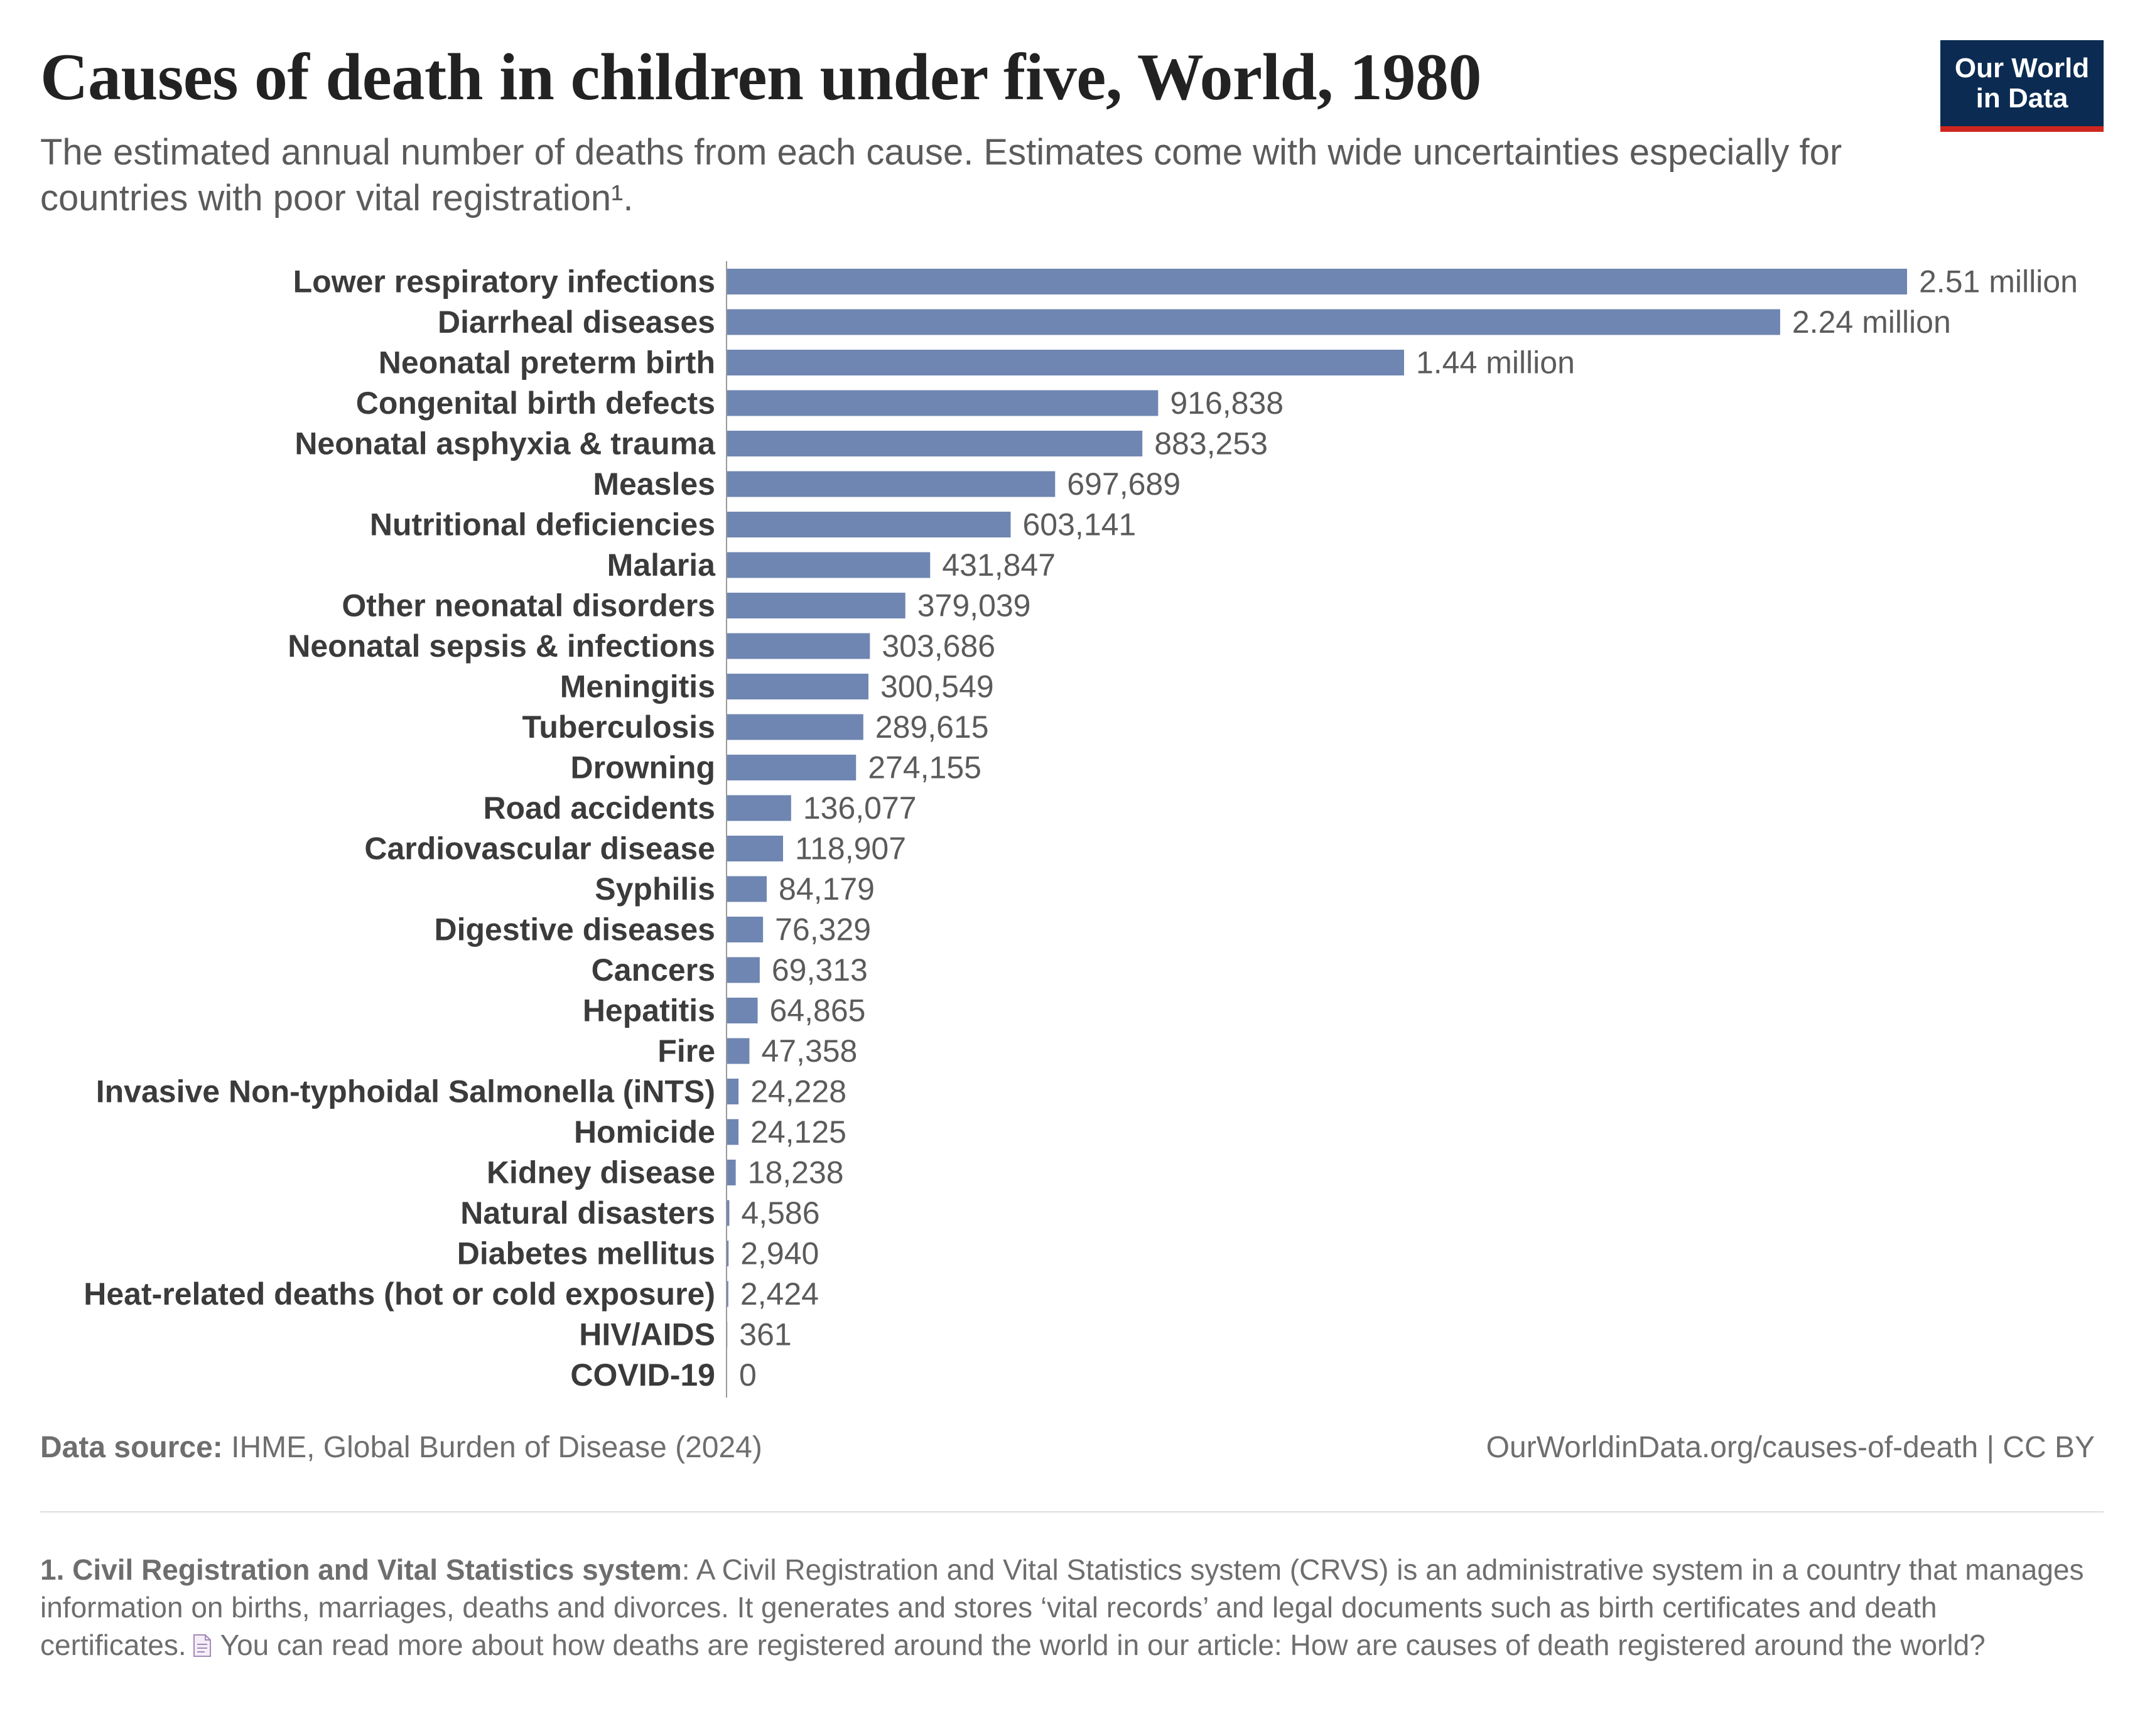 This screenshot has width=2135, height=1736. What do you see at coordinates (618, 727) in the screenshot?
I see `category-label: Tuberculosis` at bounding box center [618, 727].